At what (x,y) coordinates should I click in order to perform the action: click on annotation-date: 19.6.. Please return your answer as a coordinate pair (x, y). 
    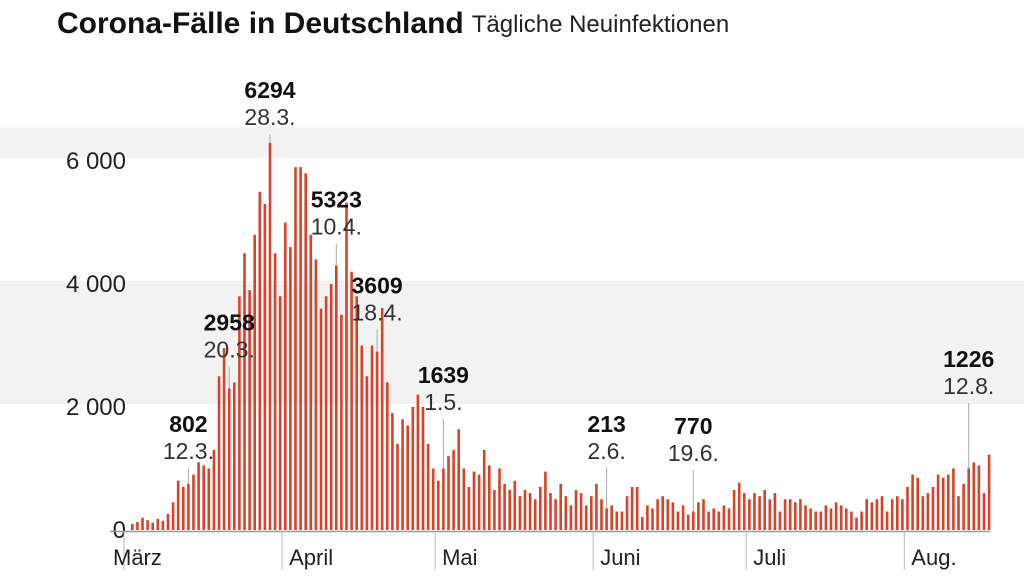
    Looking at the image, I should click on (693, 453).